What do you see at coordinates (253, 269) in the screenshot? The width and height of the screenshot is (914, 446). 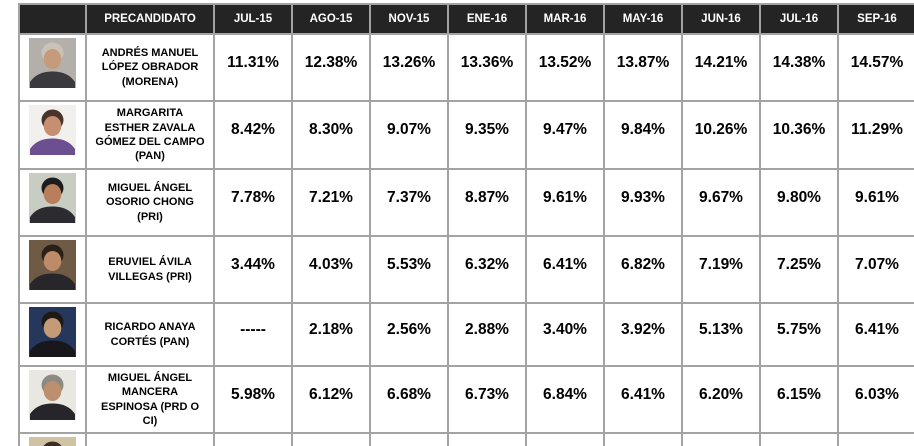 I see `poll-value: 3.44%` at bounding box center [253, 269].